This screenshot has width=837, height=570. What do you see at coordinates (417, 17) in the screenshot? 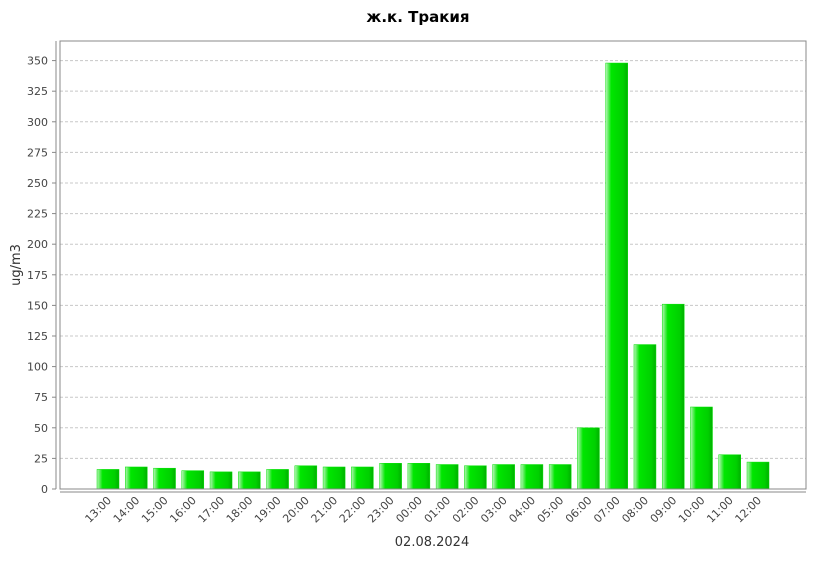
I see `chart-title: ж.к. Тракия` at bounding box center [417, 17].